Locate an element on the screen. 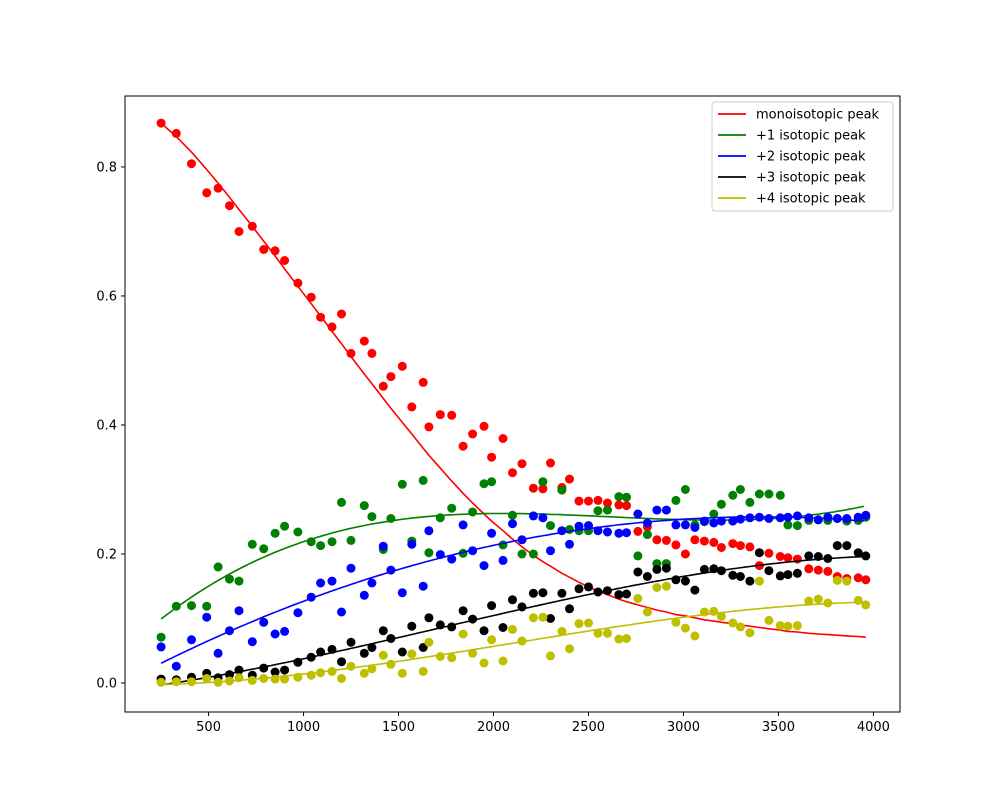 The image size is (1000, 800). legend-label: +1 isotopic peak is located at coordinates (811, 136).